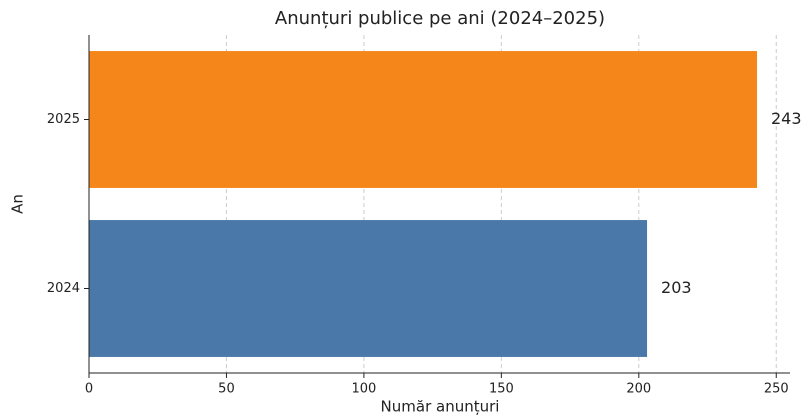  What do you see at coordinates (363, 389) in the screenshot?
I see `x-tick-label: 100` at bounding box center [363, 389].